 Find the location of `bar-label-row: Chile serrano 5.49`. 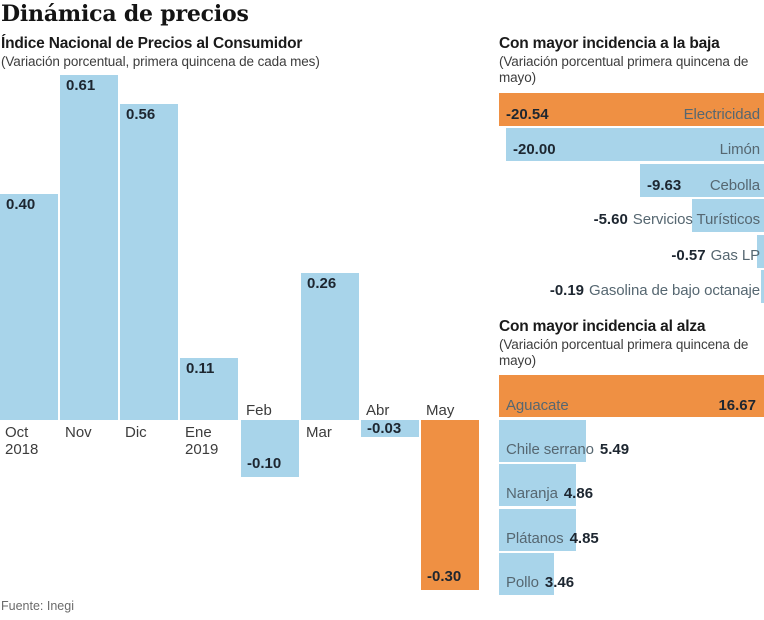

bar-label-row: Chile serrano 5.49 is located at coordinates (631, 441).